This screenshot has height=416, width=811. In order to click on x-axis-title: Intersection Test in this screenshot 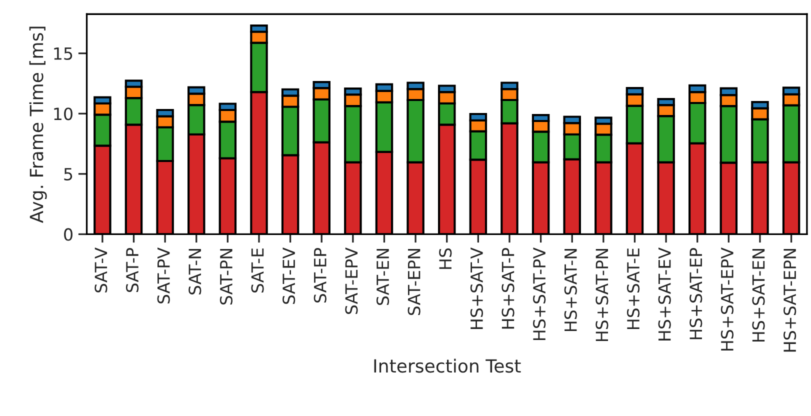, I will do `click(447, 365)`.